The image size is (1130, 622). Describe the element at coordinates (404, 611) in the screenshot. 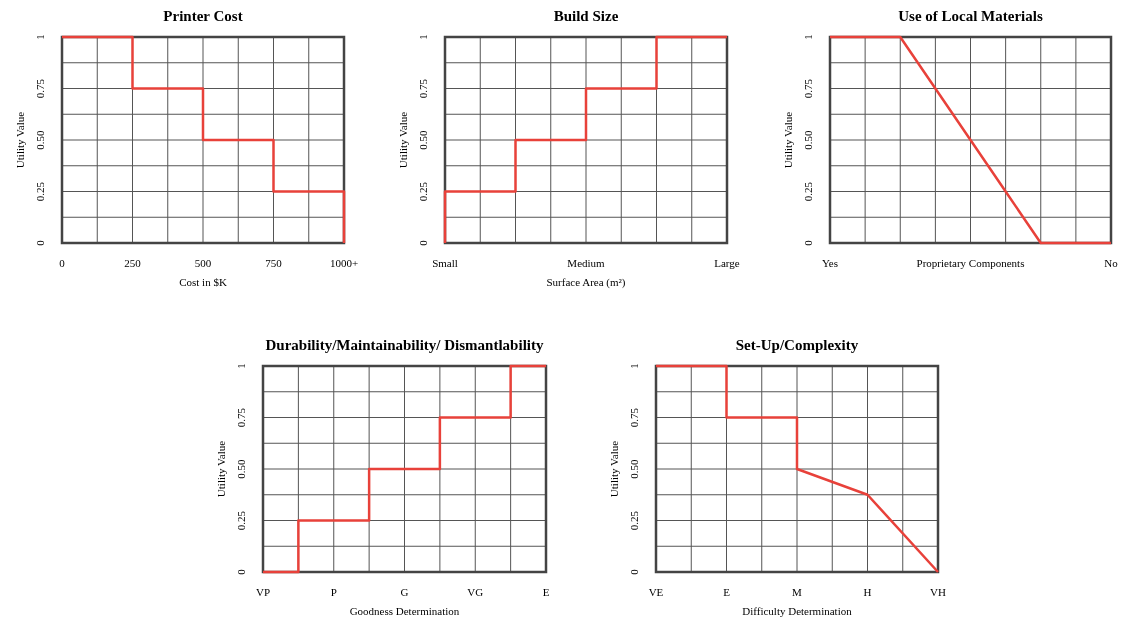

I see `x-axis-title: Goodness Determination` at that location.